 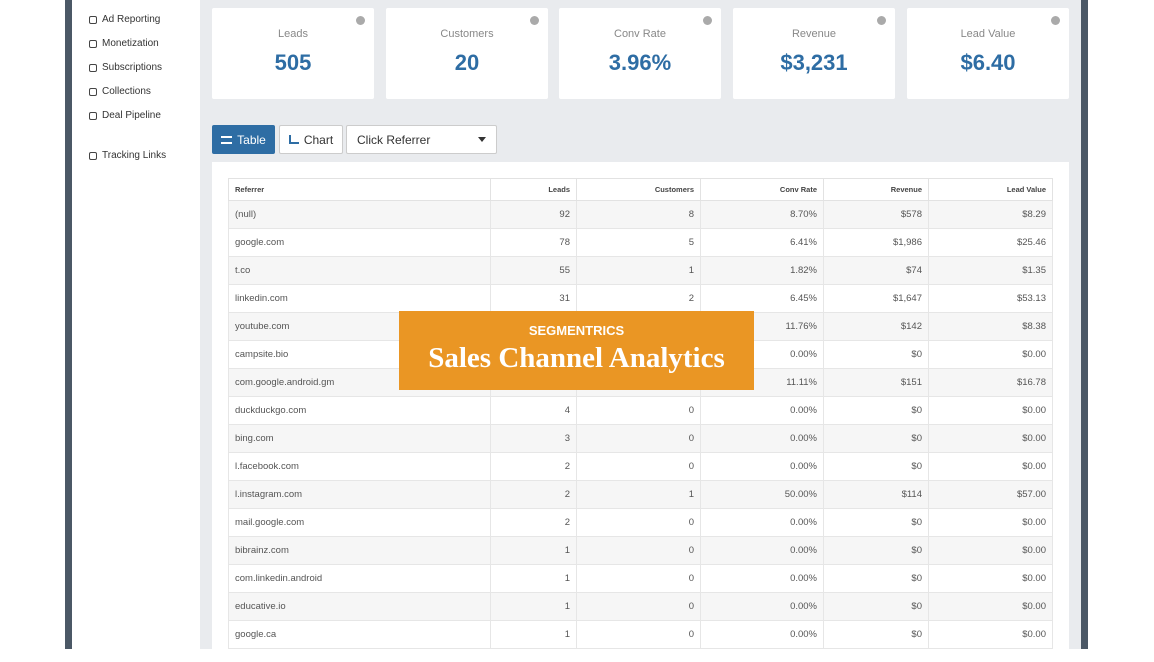 What do you see at coordinates (876, 298) in the screenshot?
I see `table-cell: $1,647` at bounding box center [876, 298].